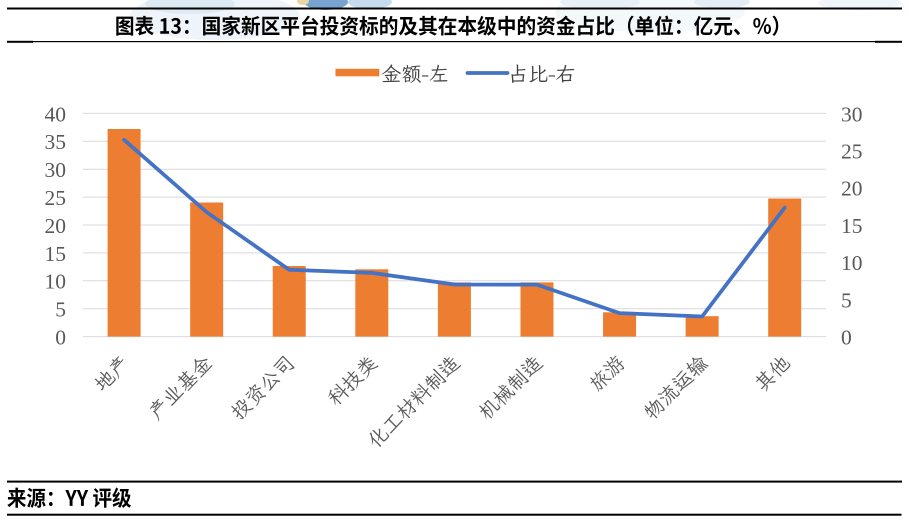  Describe the element at coordinates (56, 142) in the screenshot. I see `svg-text: 35` at that location.